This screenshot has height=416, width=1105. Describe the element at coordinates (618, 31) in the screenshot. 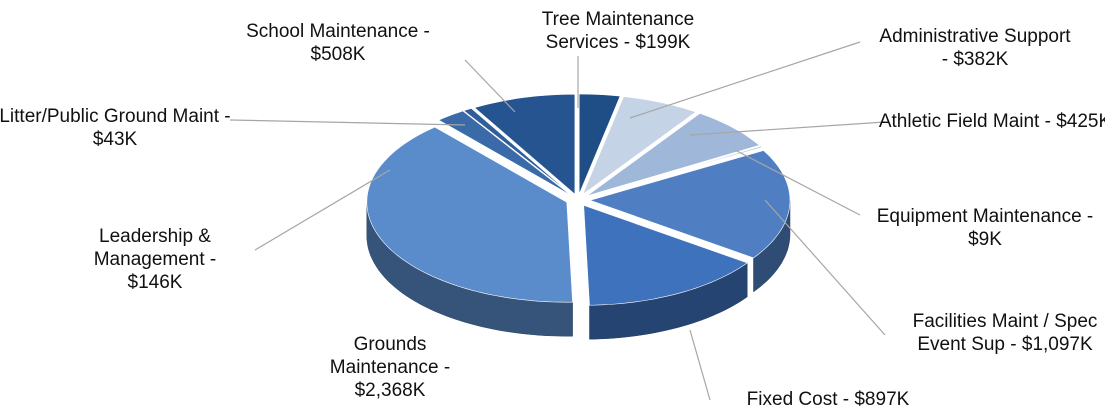

I see `data-label: Tree Maintenance Services - $199K` at that location.